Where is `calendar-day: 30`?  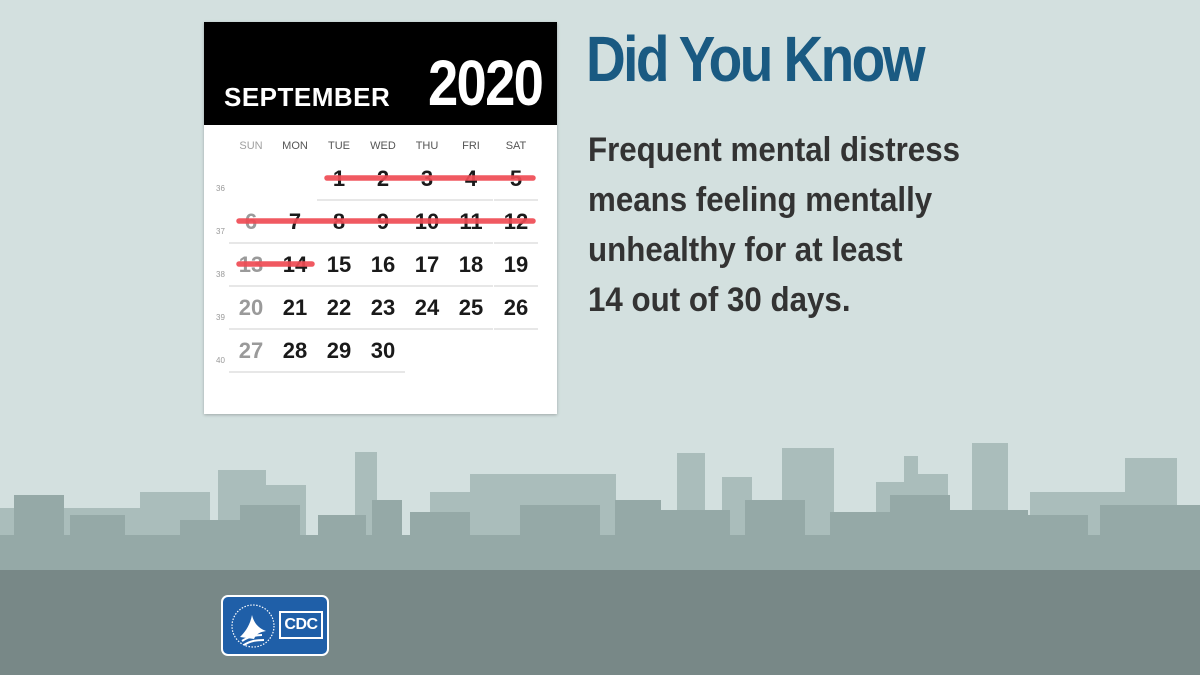
calendar-day: 30 is located at coordinates (383, 350).